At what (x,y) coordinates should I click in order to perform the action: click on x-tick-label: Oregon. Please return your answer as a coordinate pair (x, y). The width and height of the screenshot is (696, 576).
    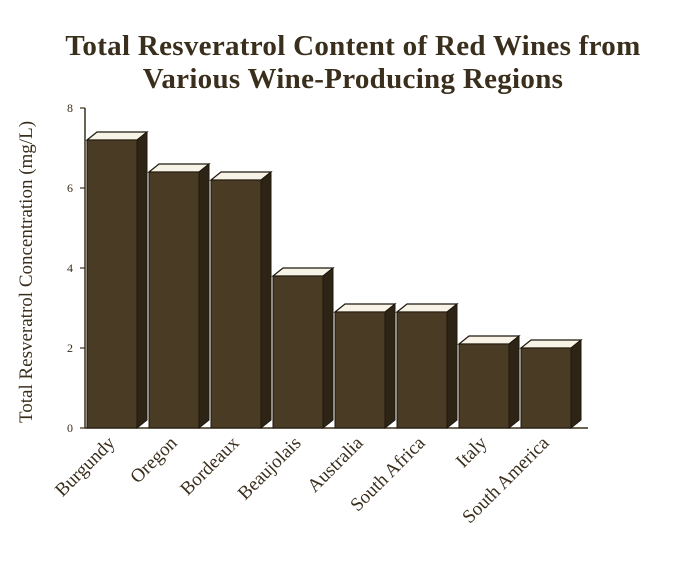
    Looking at the image, I should click on (153, 459).